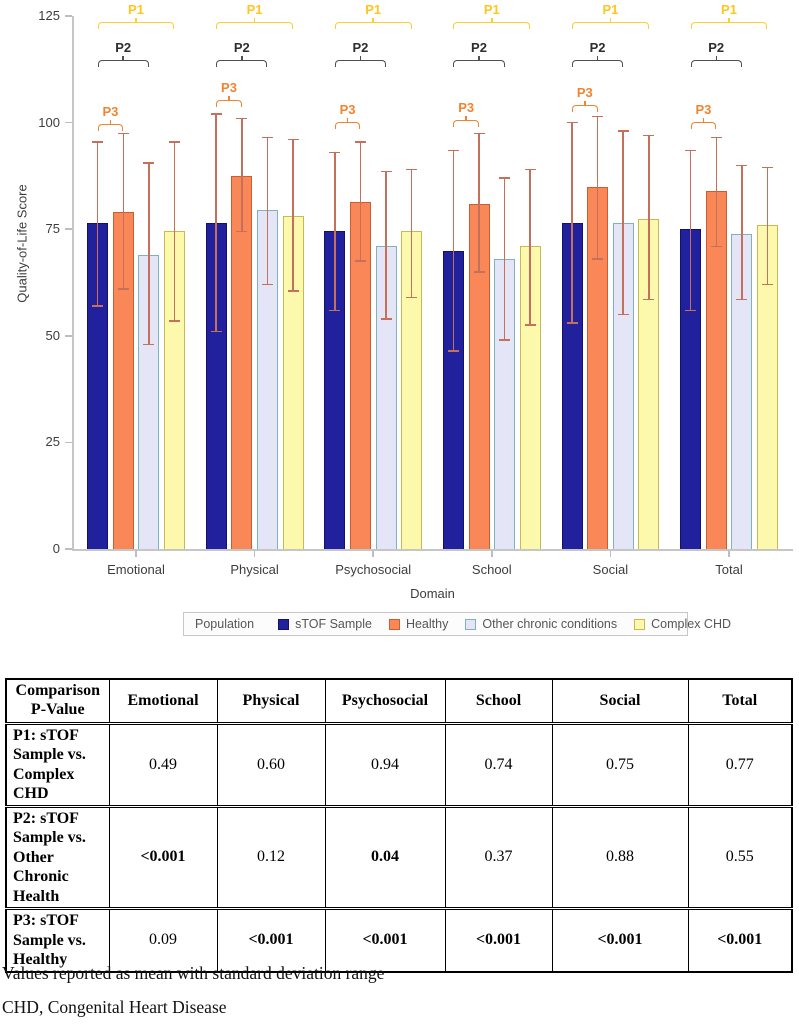 This screenshot has height=1026, width=799. Describe the element at coordinates (479, 202) in the screenshot. I see `error-bar-school-healthy` at that location.